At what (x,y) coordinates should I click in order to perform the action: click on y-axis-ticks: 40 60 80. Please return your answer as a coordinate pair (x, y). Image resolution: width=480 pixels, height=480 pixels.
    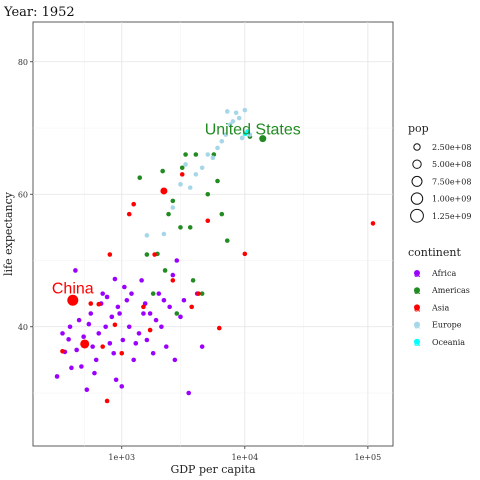
    Looking at the image, I should click on (25, 195).